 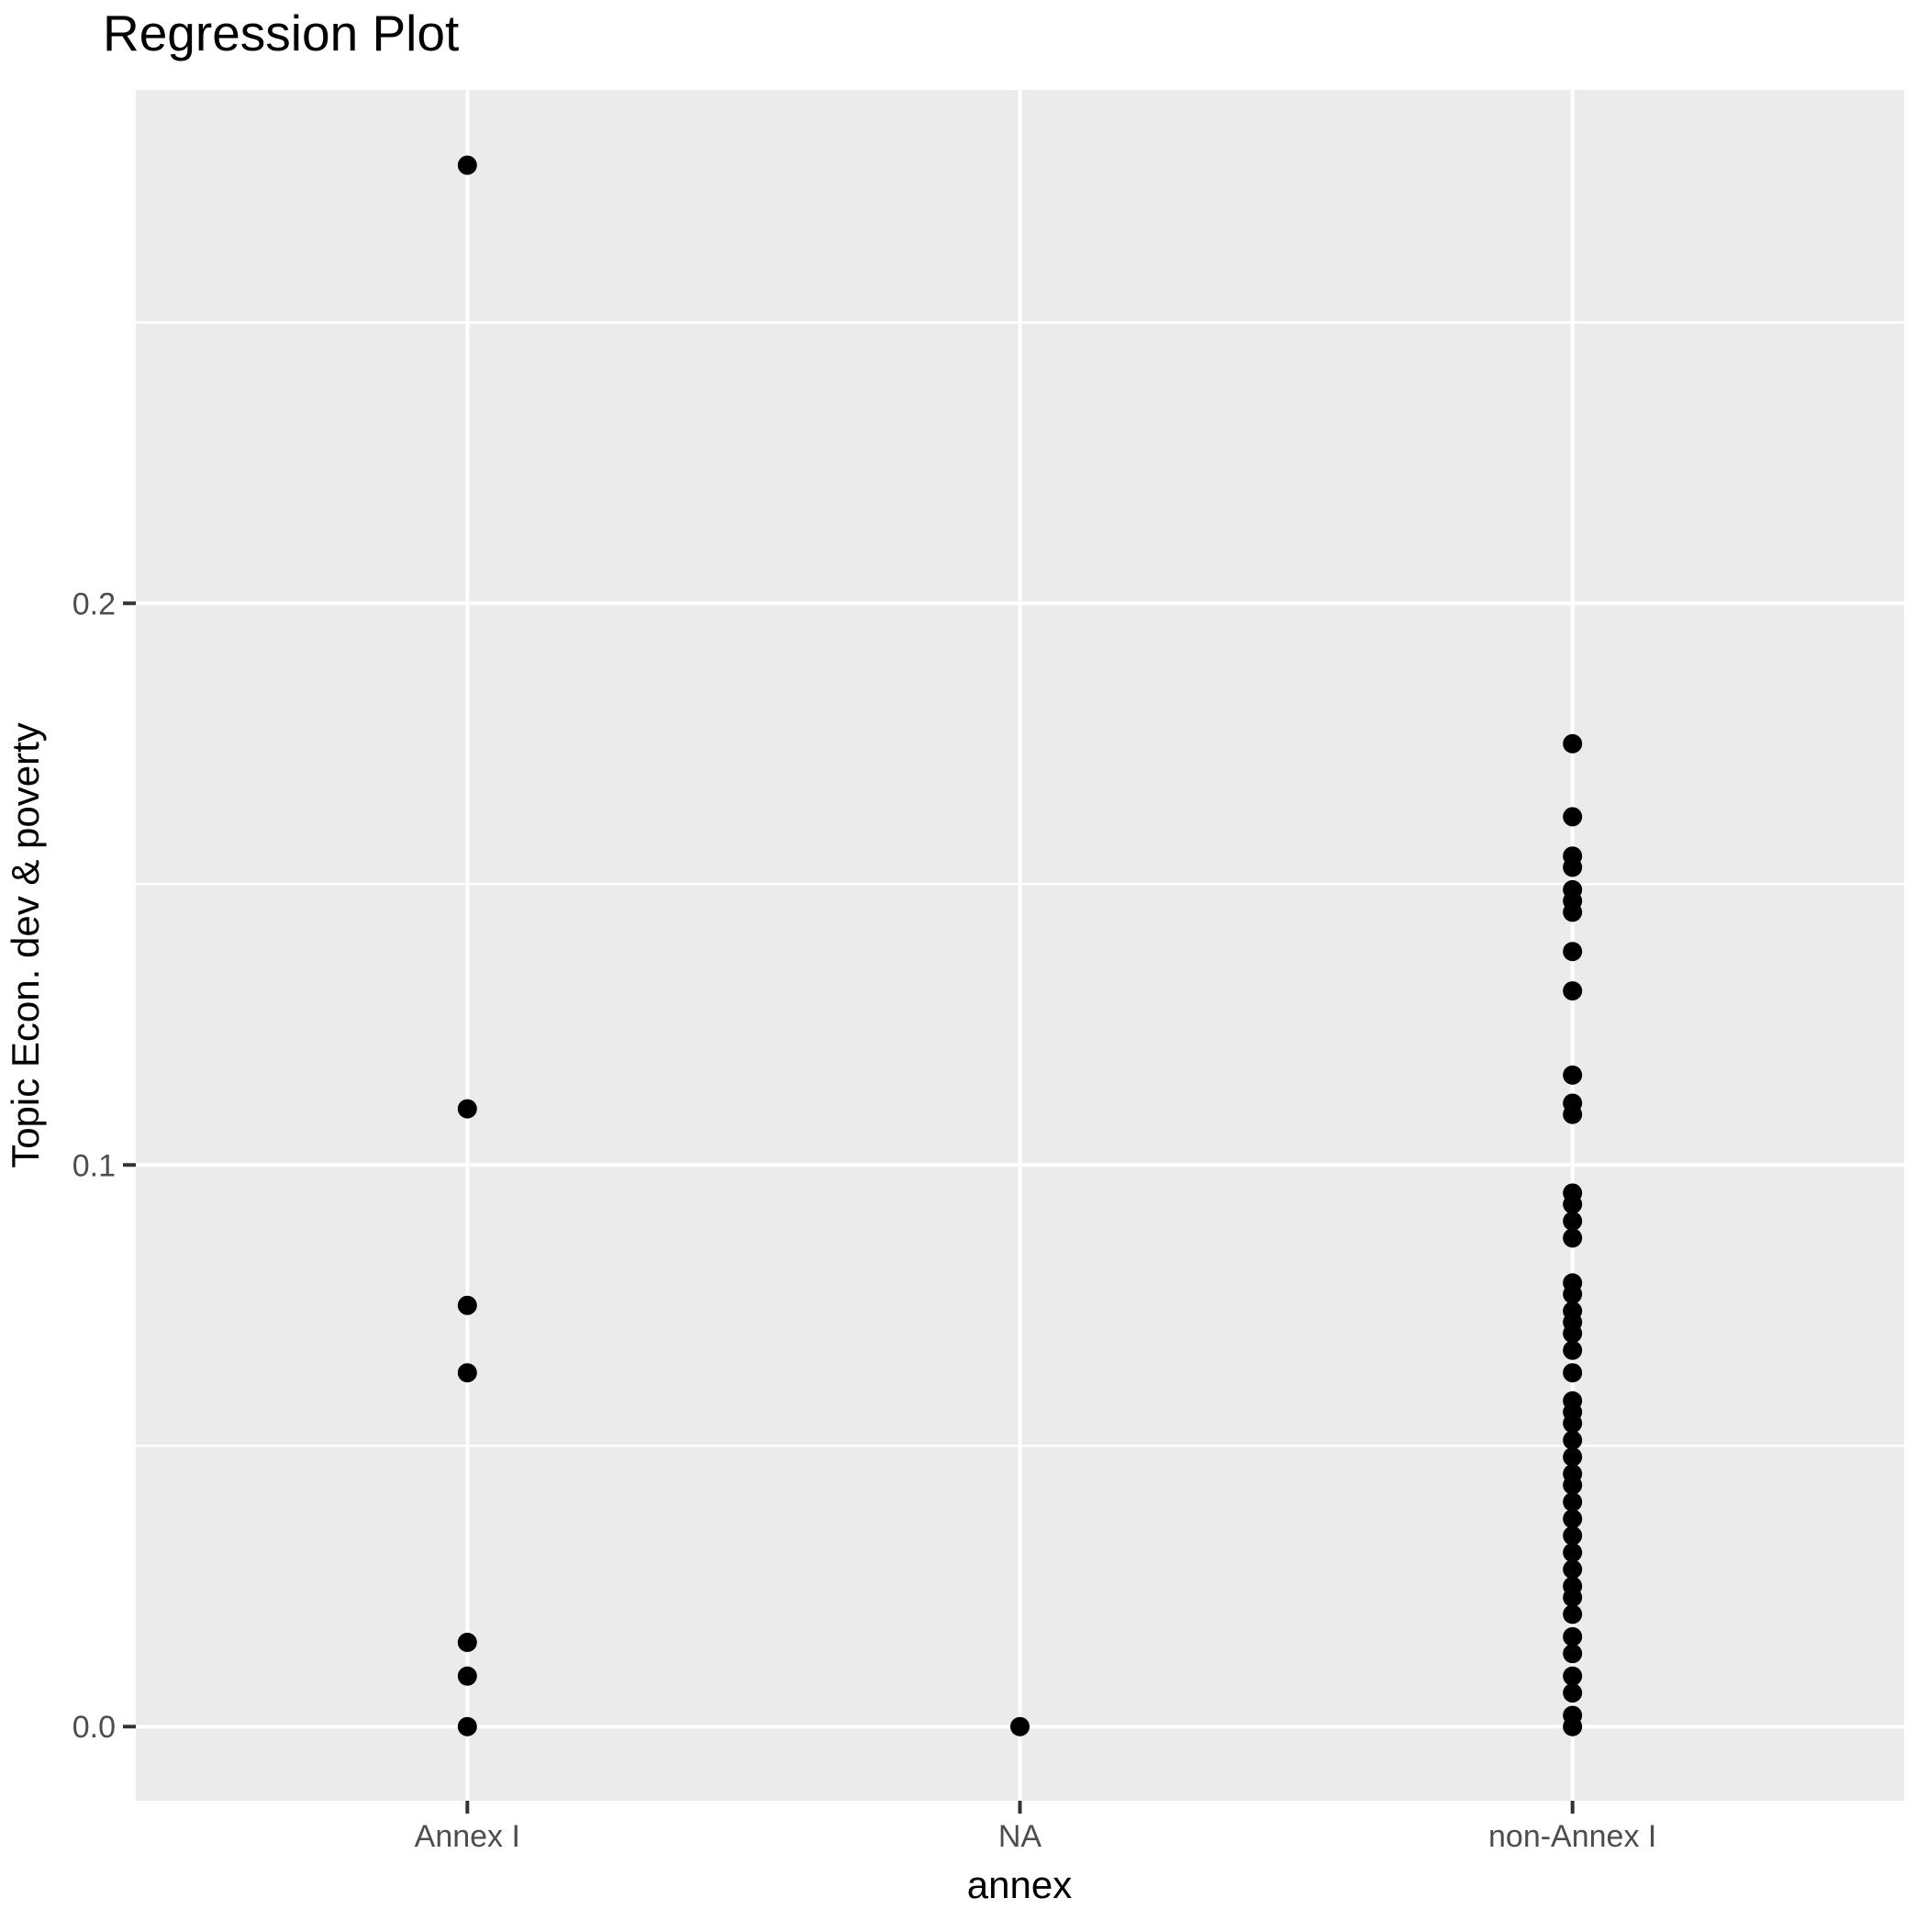 I want to click on y-tick-label: 0.2, so click(x=94, y=603).